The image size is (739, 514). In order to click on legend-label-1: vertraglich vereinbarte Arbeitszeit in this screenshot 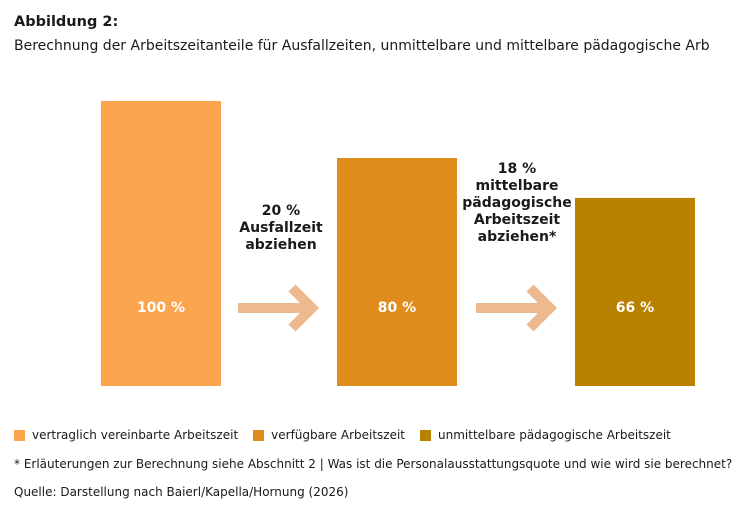, I will do `click(135, 435)`.